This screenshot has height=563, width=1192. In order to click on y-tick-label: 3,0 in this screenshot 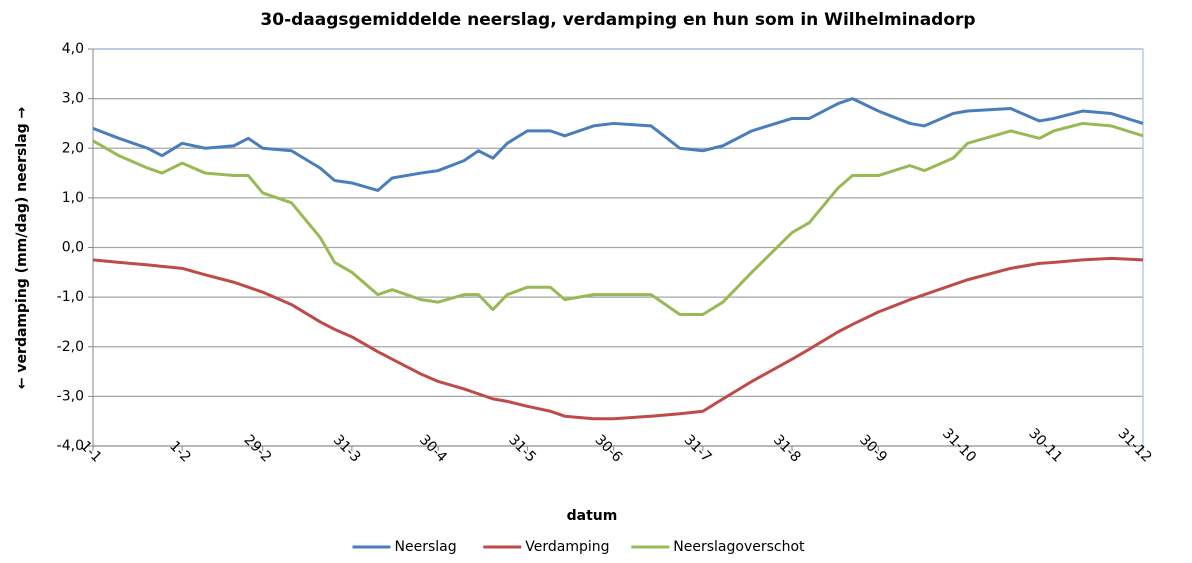, I will do `click(73, 99)`.